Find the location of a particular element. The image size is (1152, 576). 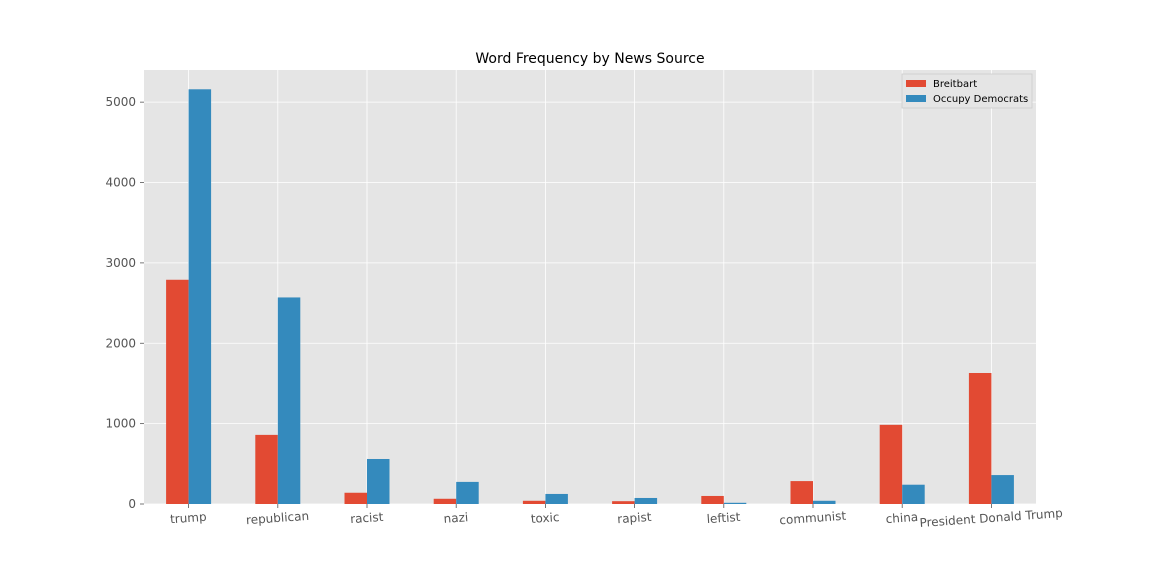

x-tick-label: racist is located at coordinates (367, 518).